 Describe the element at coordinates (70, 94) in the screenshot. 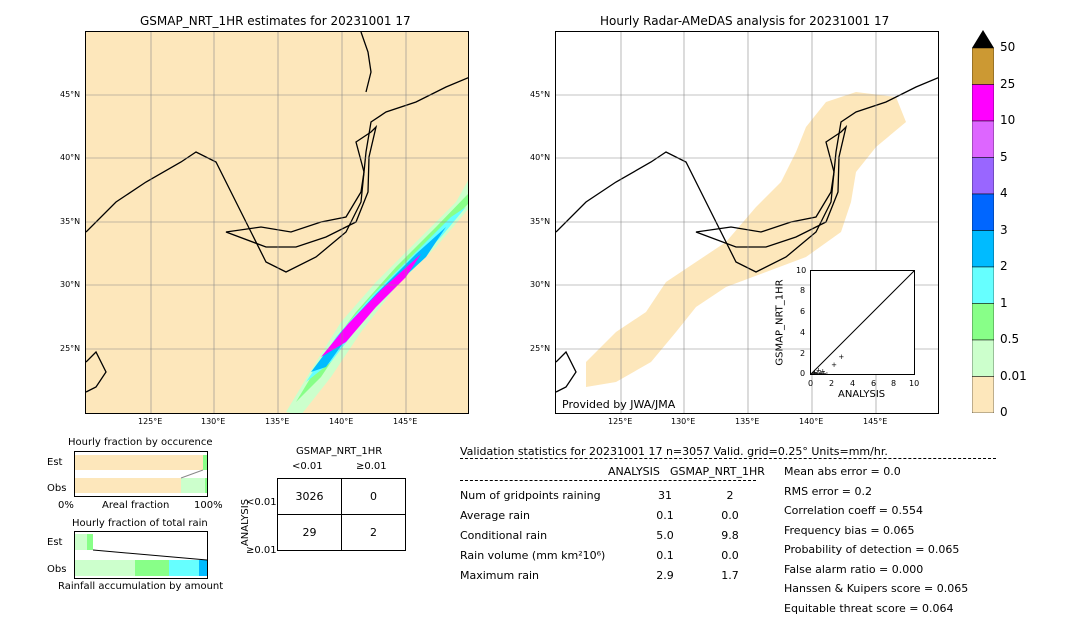

I see `left-lat-45: 45°N` at that location.